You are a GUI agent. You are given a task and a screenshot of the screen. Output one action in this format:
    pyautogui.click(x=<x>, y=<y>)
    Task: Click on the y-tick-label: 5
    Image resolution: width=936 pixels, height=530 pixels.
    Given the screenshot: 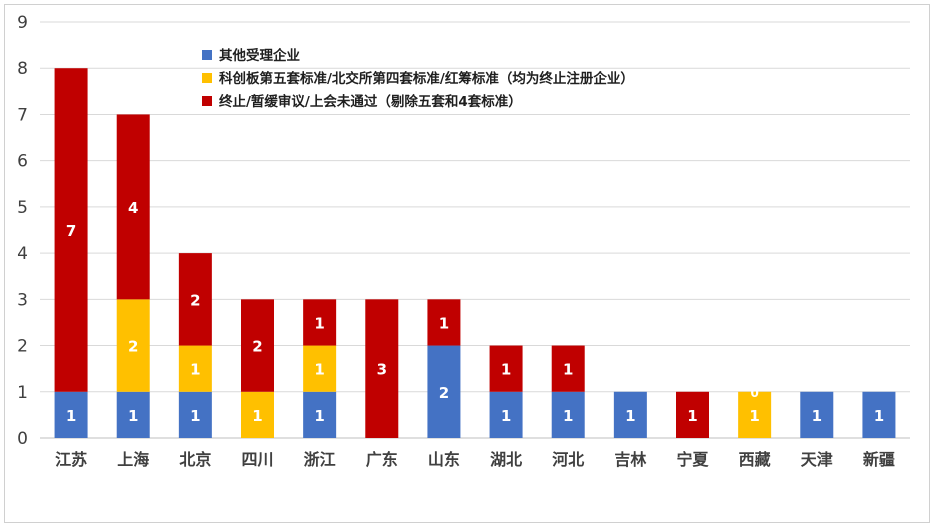 What is the action you would take?
    pyautogui.click(x=22, y=208)
    